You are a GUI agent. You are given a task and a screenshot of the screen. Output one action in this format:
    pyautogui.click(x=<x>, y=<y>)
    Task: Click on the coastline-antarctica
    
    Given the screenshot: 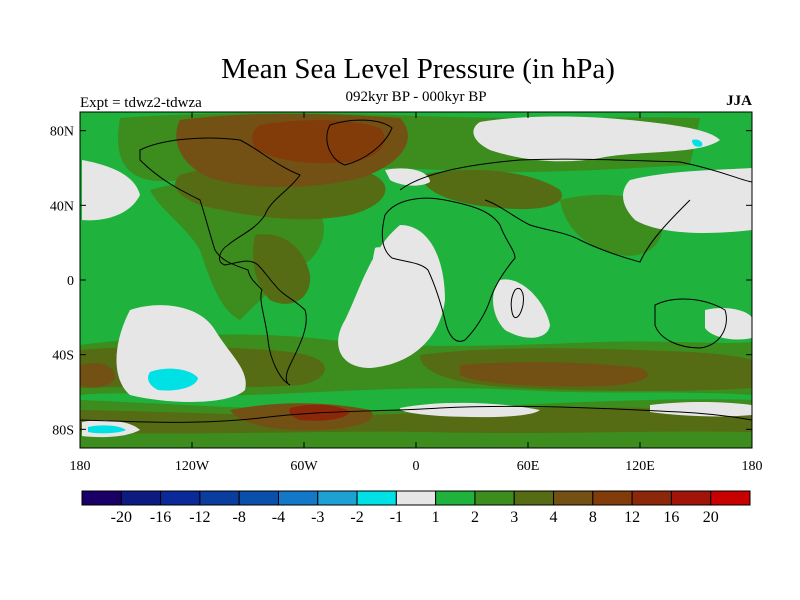 What is the action you would take?
    pyautogui.click(x=416, y=414)
    